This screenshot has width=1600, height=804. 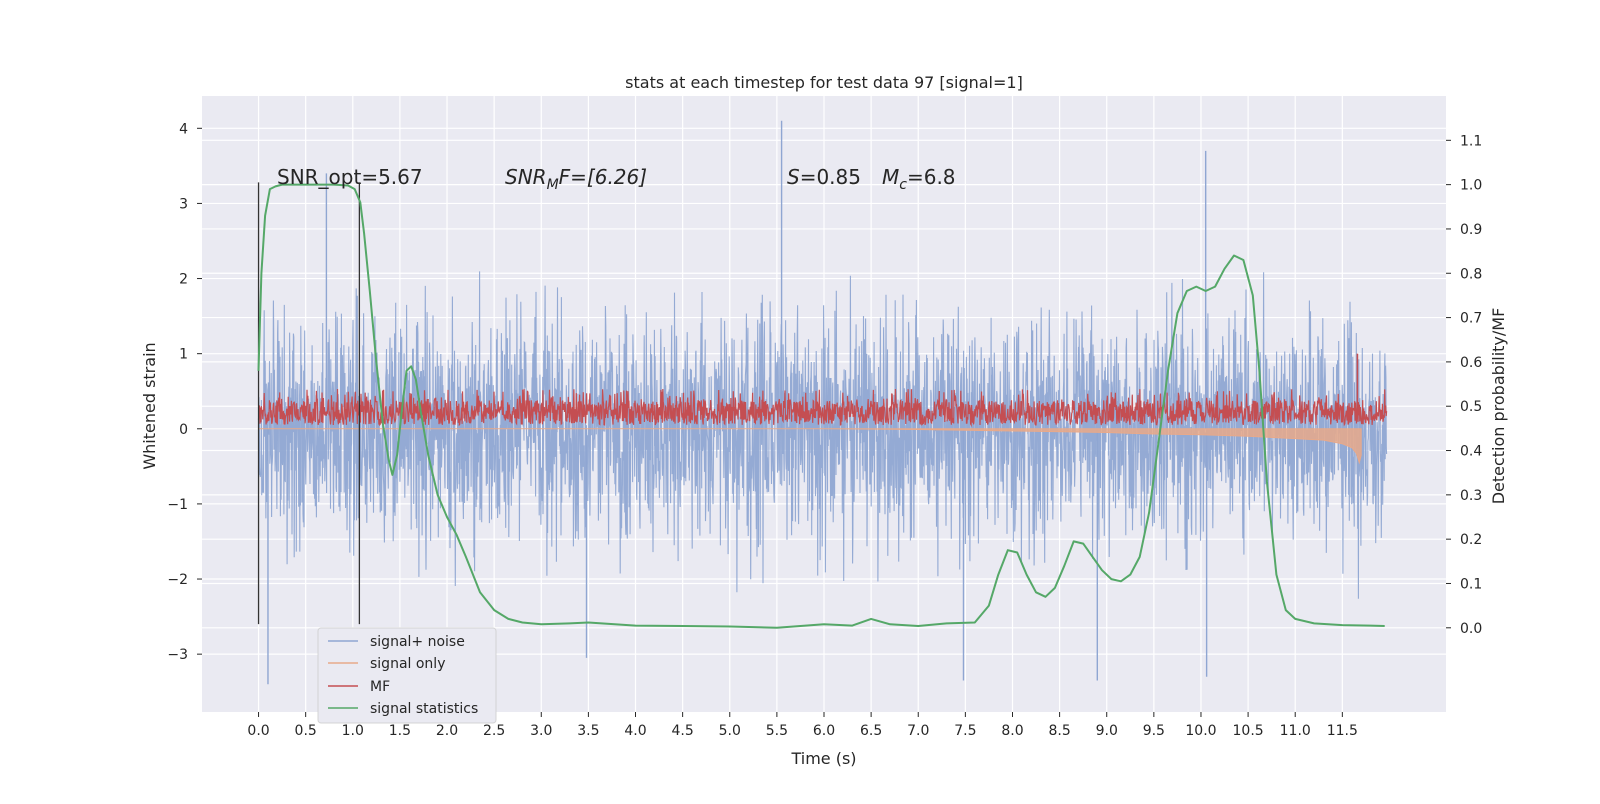 I want to click on x-tick-label: 7.5, so click(x=965, y=731).